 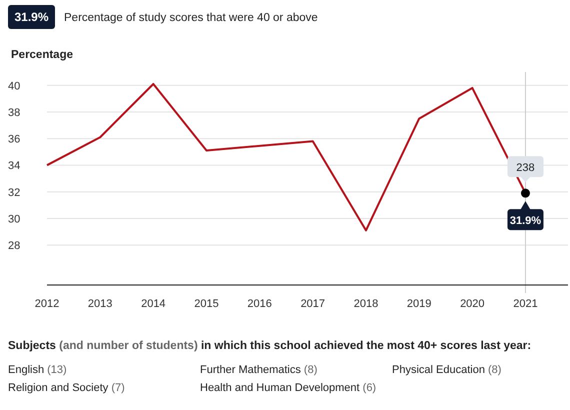 I want to click on x-tick-label: 2020, so click(x=472, y=304).